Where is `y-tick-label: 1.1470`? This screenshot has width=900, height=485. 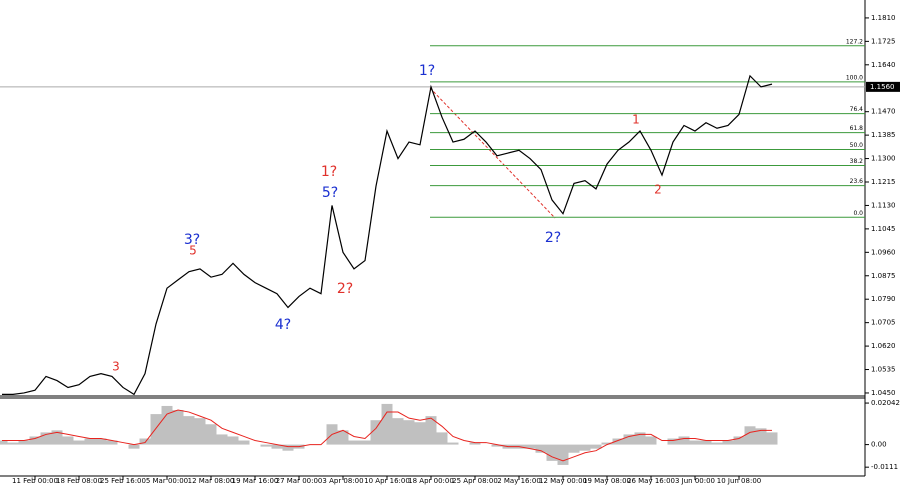
y-tick-label: 1.1470 is located at coordinates (883, 112).